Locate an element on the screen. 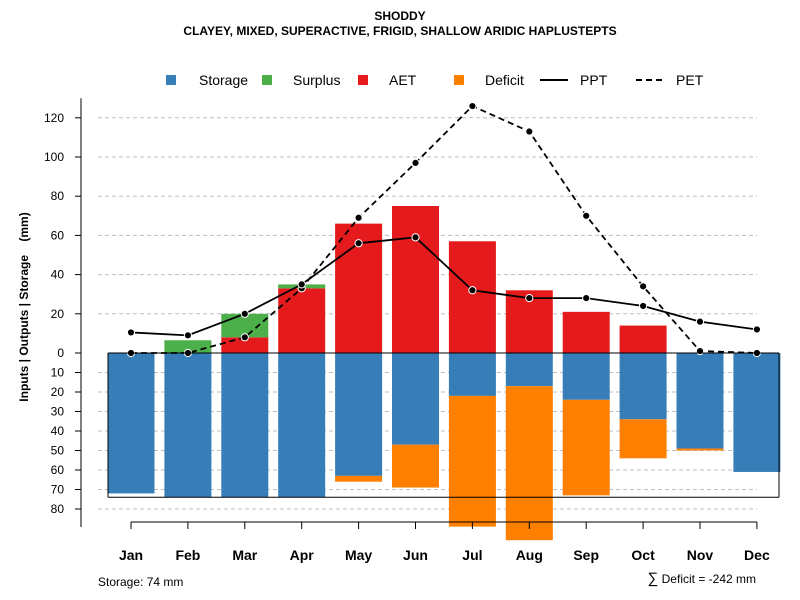  chart-title: SHODDY is located at coordinates (400, 16).